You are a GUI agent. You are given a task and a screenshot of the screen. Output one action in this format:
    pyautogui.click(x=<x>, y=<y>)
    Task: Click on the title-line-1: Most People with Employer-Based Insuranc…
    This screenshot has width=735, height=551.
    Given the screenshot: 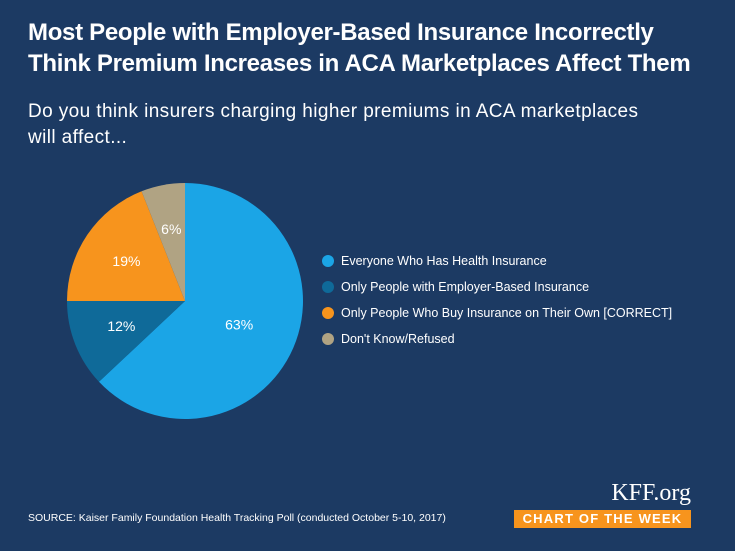 What is the action you would take?
    pyautogui.click(x=341, y=32)
    